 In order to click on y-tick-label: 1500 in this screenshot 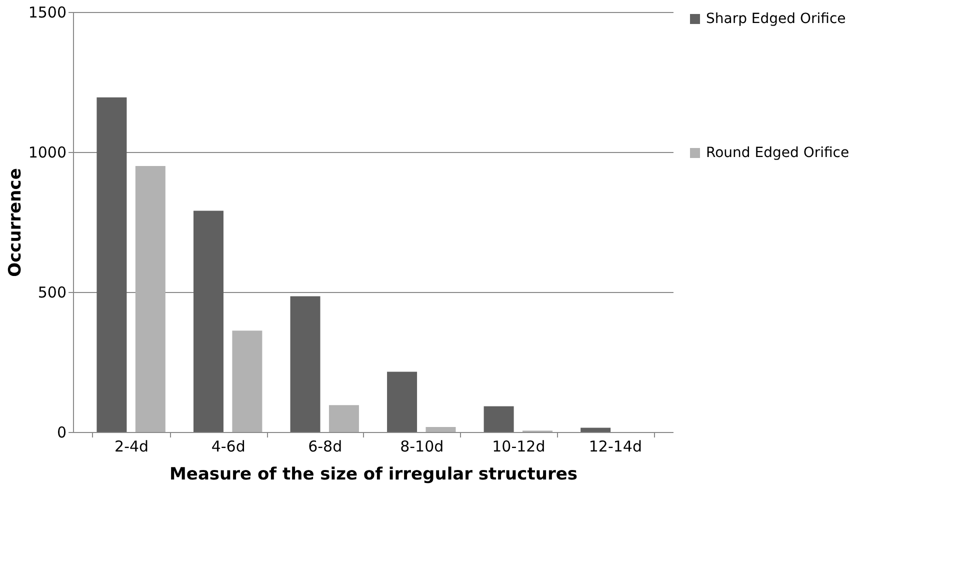, I will do `click(47, 13)`.